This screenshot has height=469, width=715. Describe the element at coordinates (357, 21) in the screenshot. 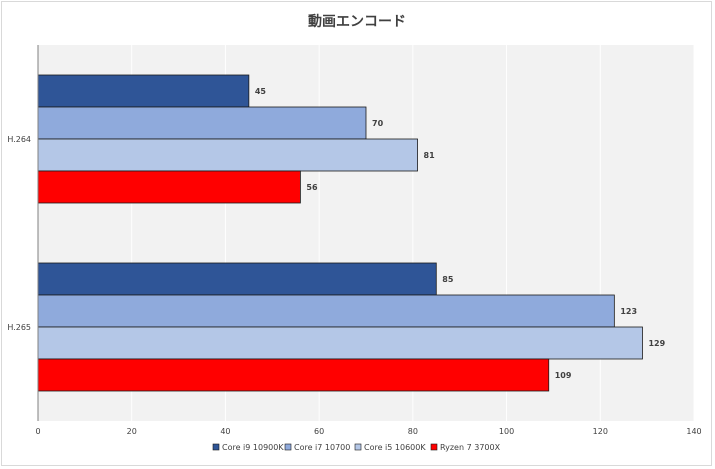

I see `chart-title: 動画エンコード` at that location.